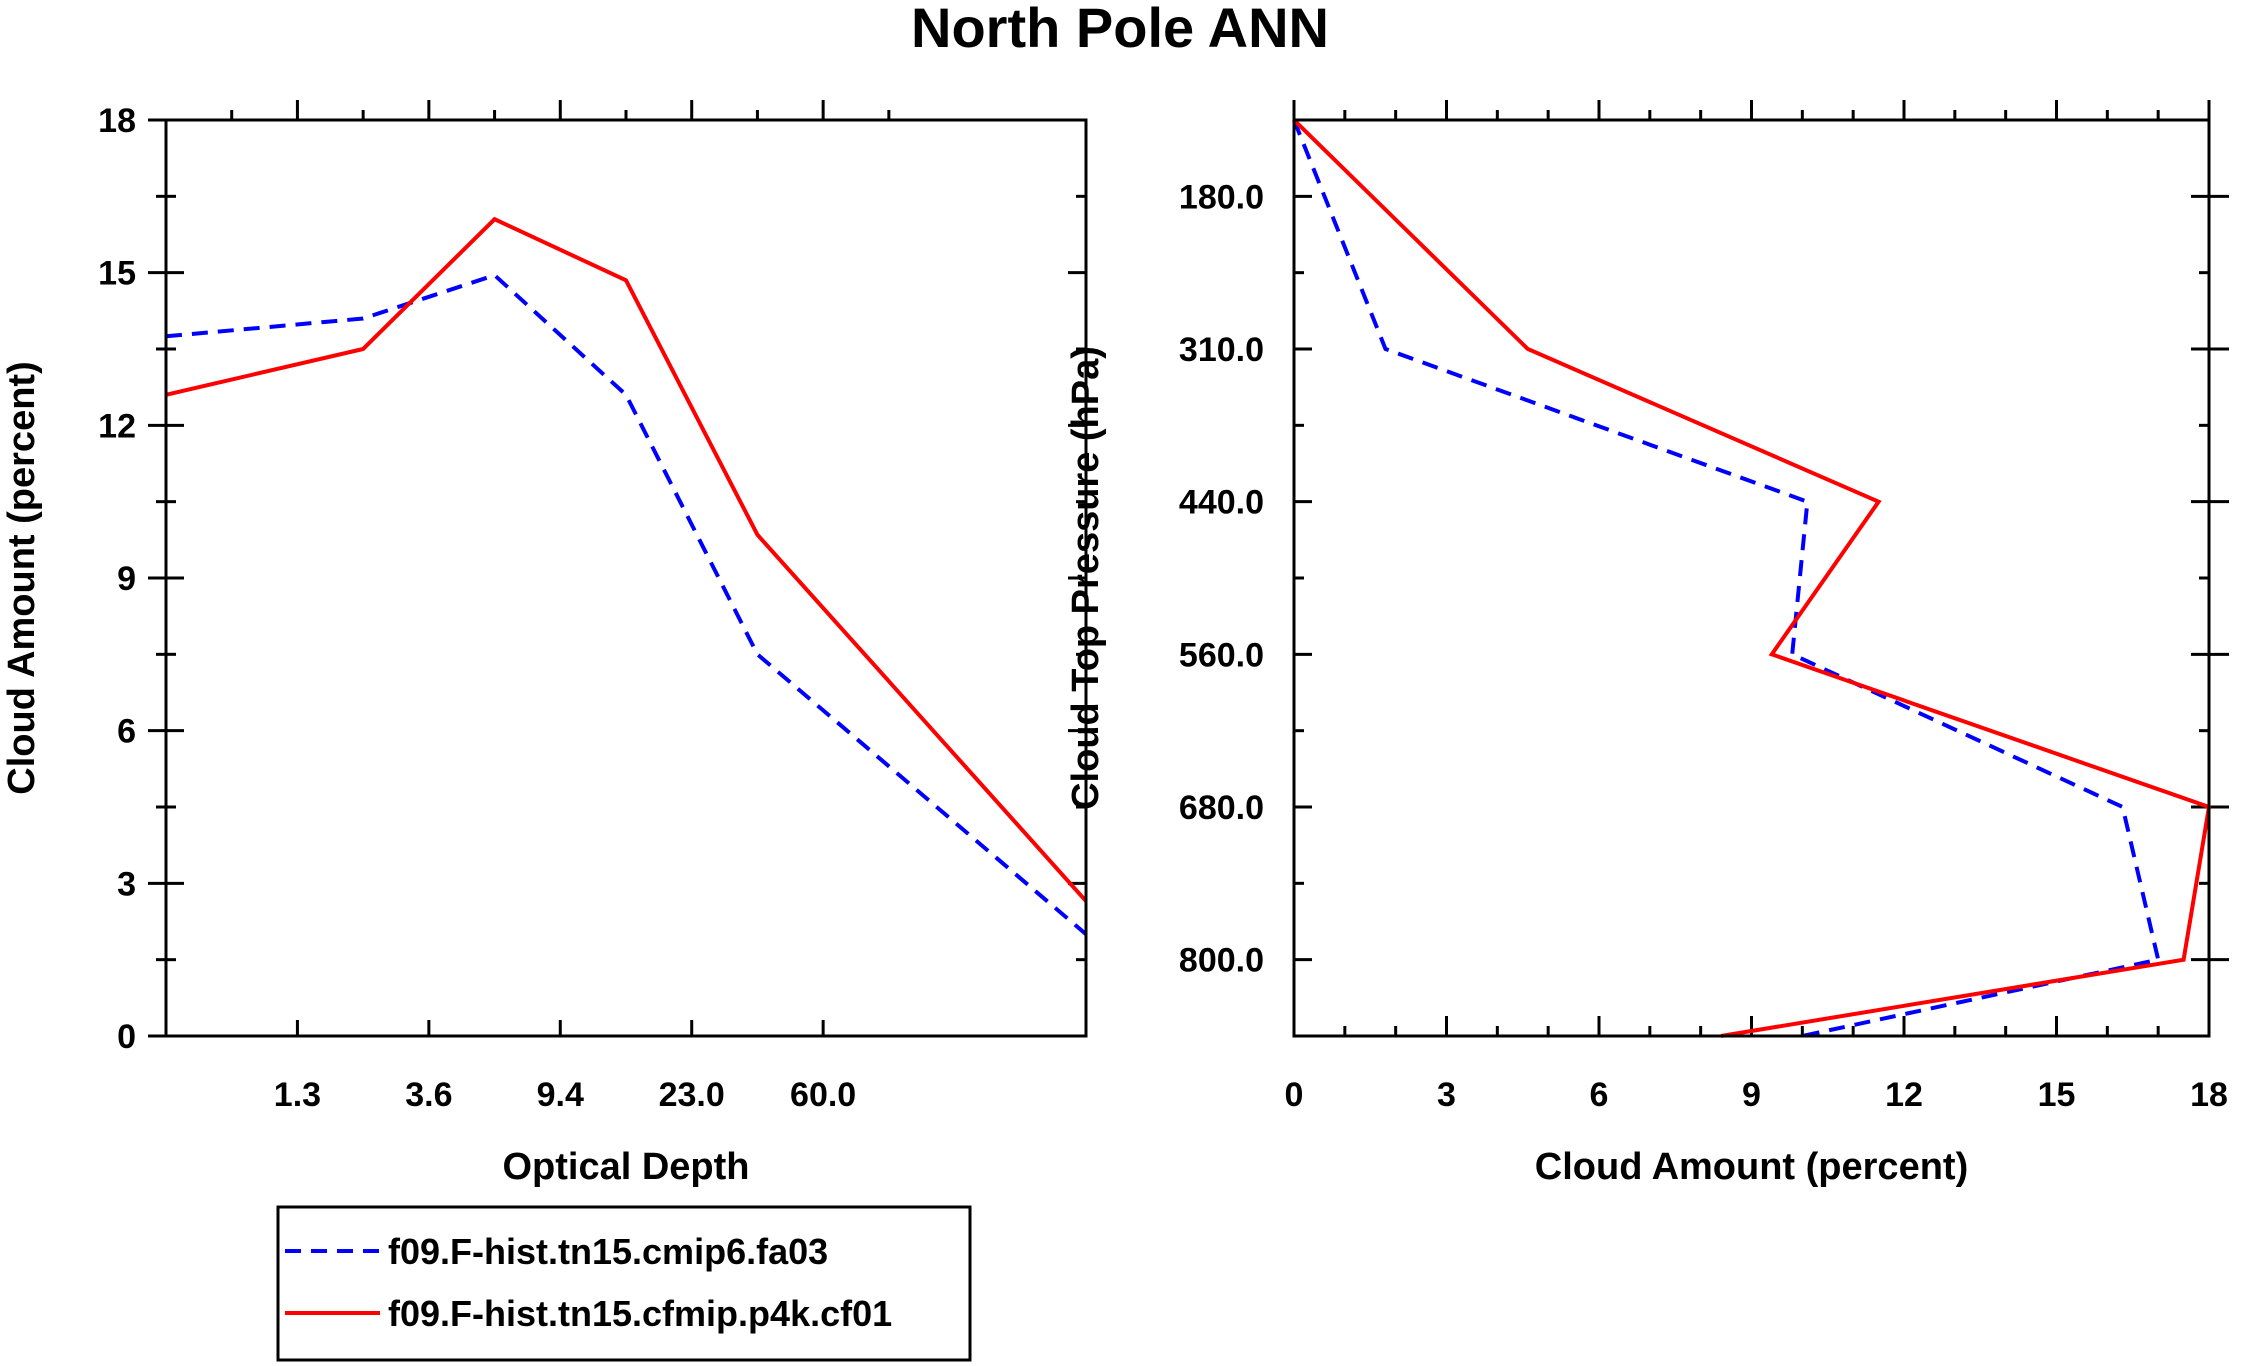 This screenshot has width=2241, height=1366. What do you see at coordinates (1221, 961) in the screenshot?
I see `right-y-tick-label: 800.0` at bounding box center [1221, 961].